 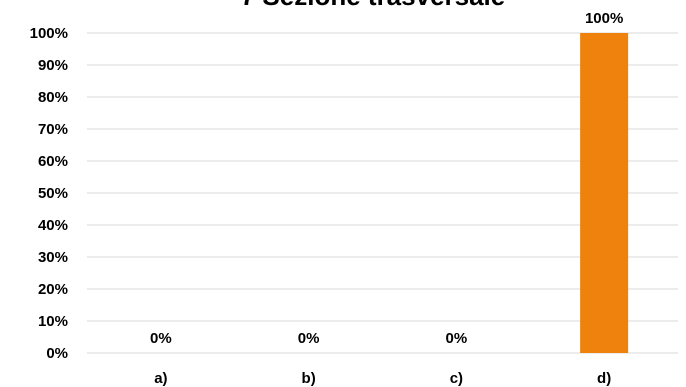 What do you see at coordinates (160, 378) in the screenshot?
I see `x-category-label: a)` at bounding box center [160, 378].